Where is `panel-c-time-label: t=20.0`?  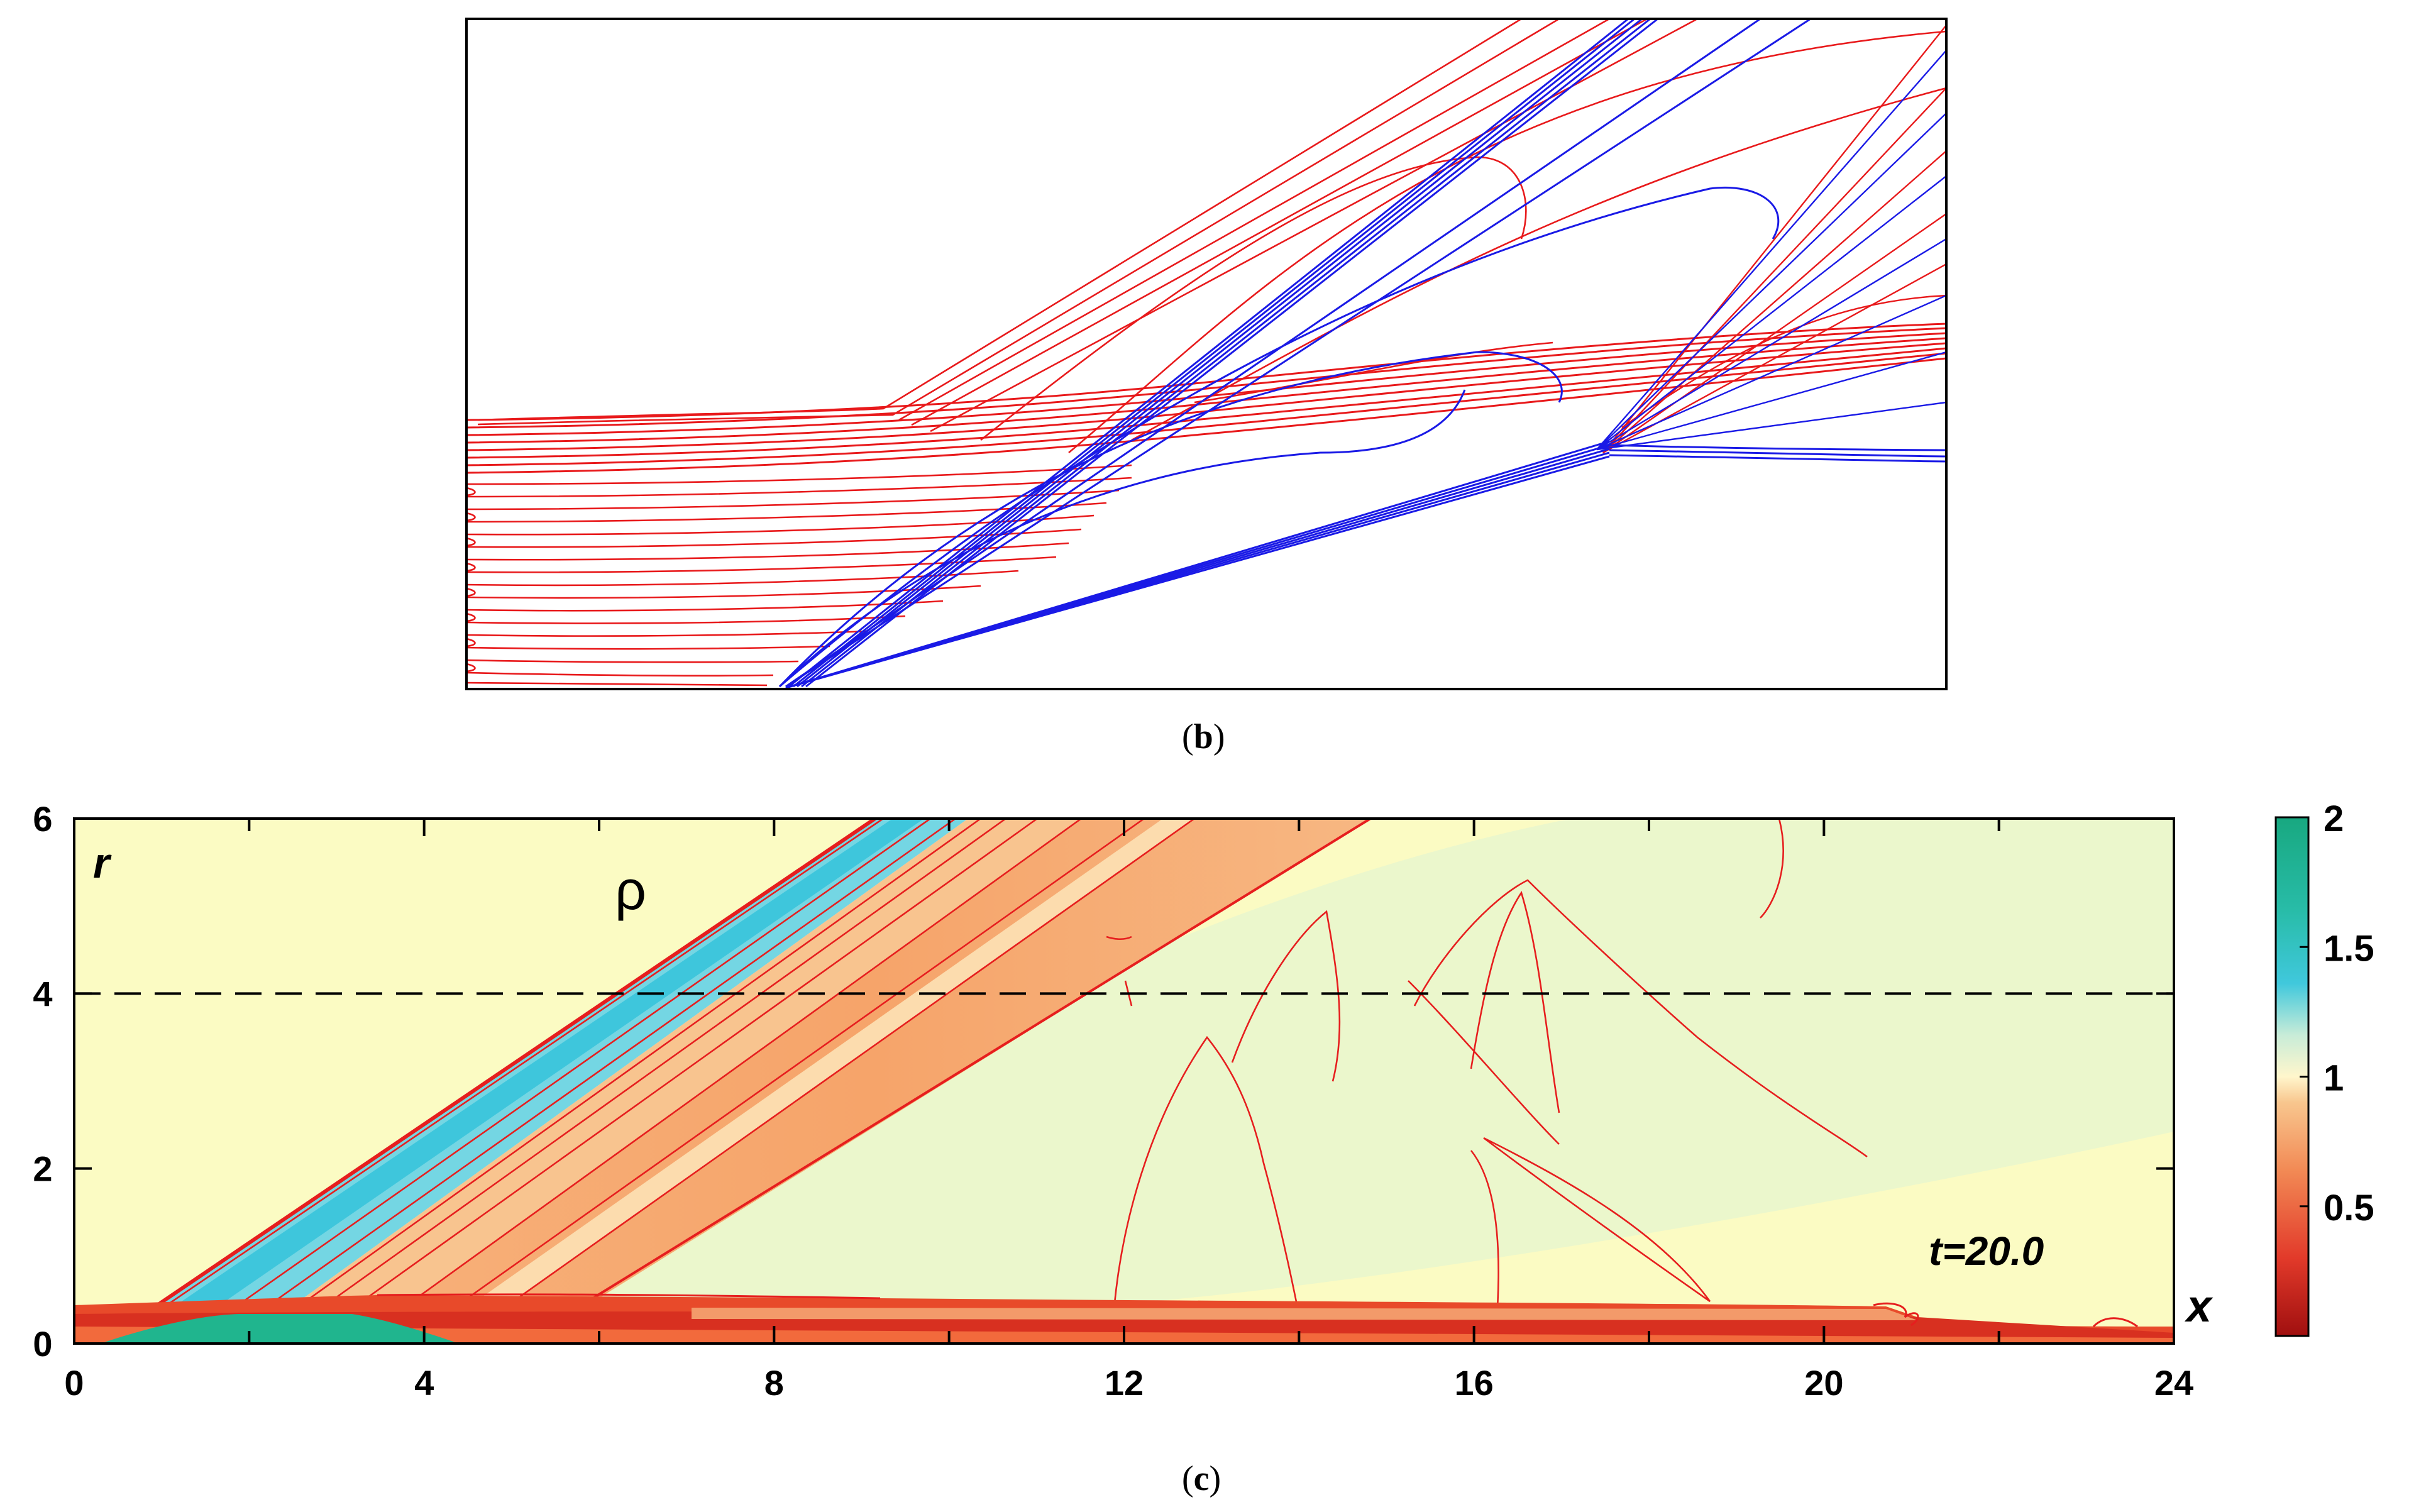 panel-c-time-label: t=20.0 is located at coordinates (1986, 1251).